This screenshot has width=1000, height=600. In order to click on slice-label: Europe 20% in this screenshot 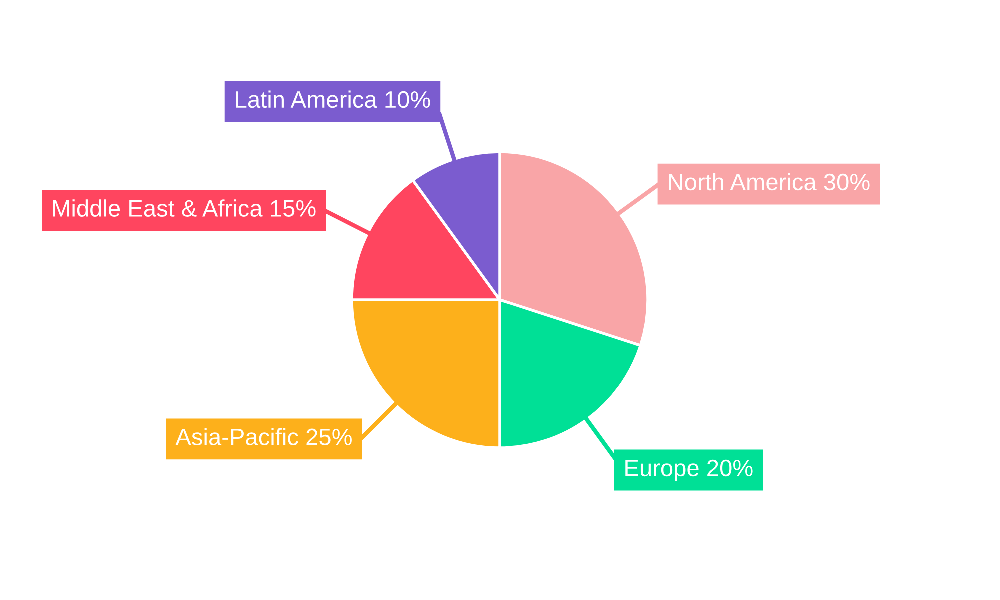, I will do `click(689, 471)`.